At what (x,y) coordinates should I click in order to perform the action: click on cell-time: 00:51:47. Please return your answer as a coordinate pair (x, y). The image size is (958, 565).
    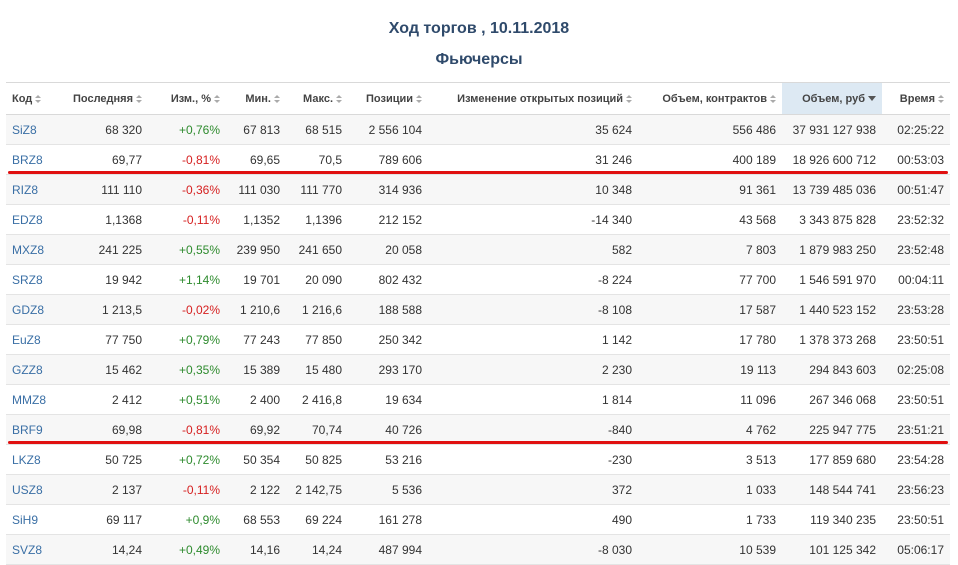
    Looking at the image, I should click on (916, 189).